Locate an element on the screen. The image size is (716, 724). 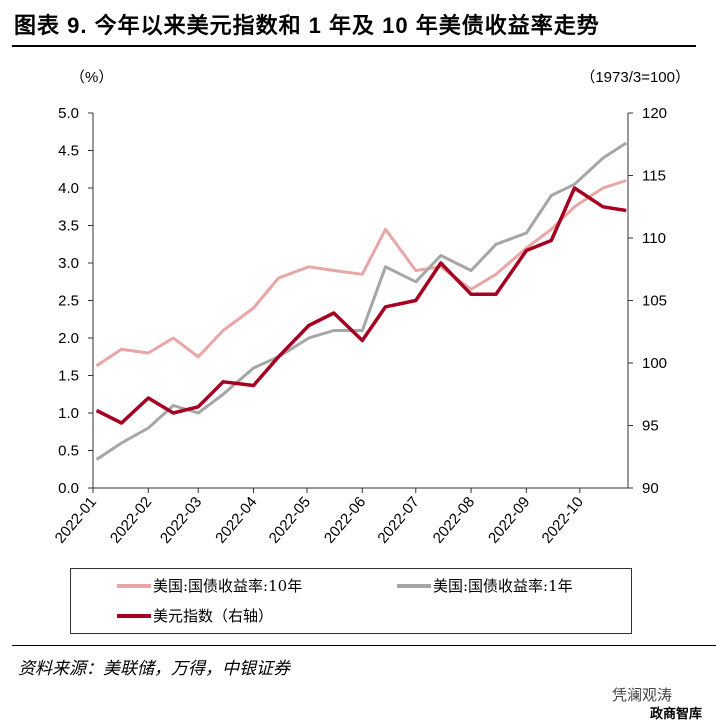
x-tick-label: 2022-02 is located at coordinates (131, 520).